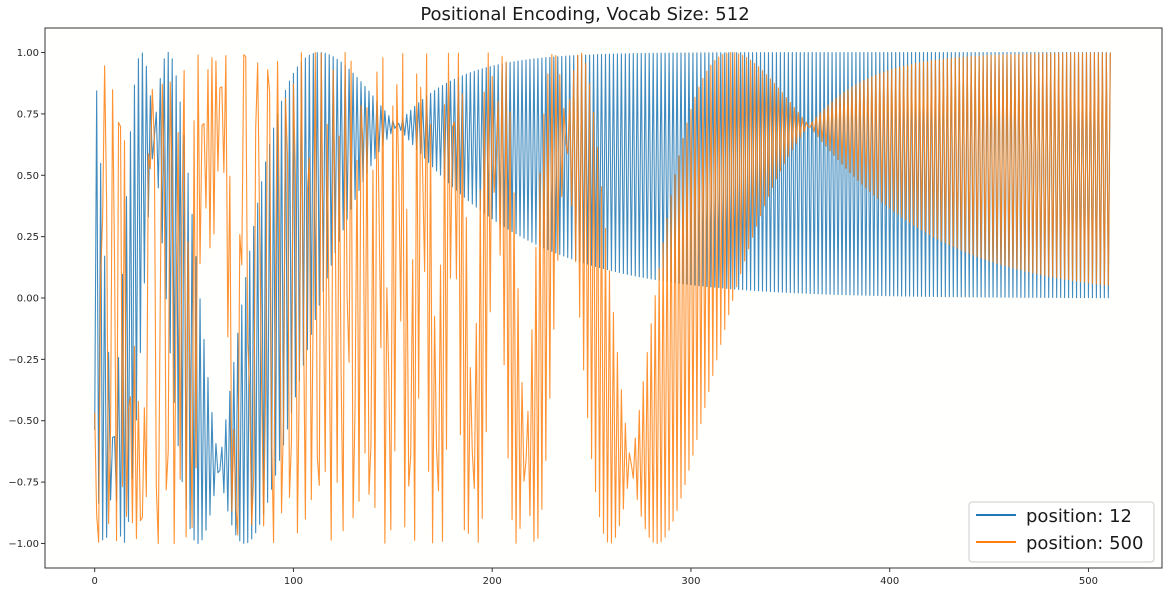  Describe the element at coordinates (584, 14) in the screenshot. I see `chart-title: Positional Encoding, Vocab Size: 512` at that location.